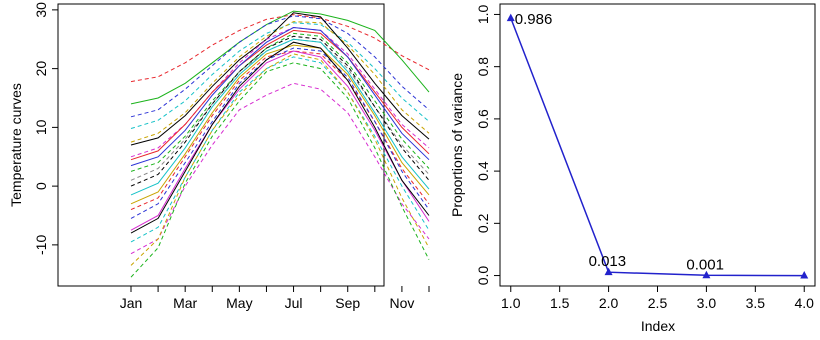 This screenshot has width=820, height=340. Describe the element at coordinates (805, 303) in the screenshot. I see `right-x-tick-label-6: 4.0` at that location.